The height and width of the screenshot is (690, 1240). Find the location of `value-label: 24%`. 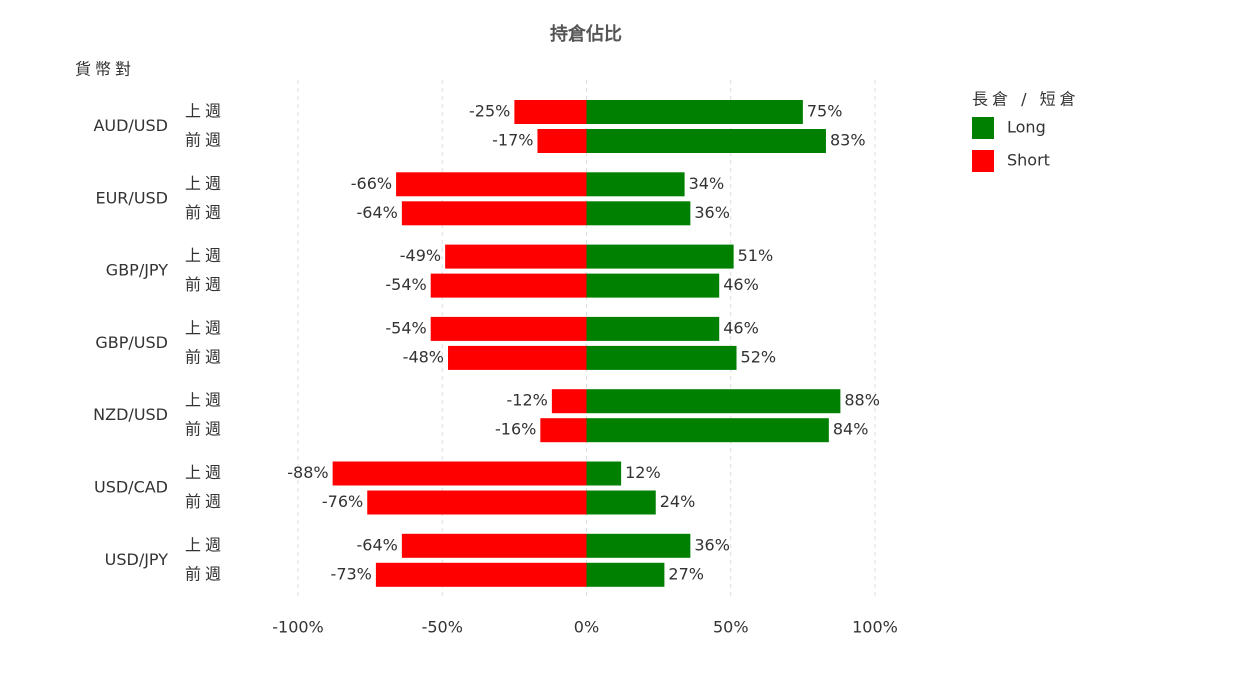

value-label: 24% is located at coordinates (678, 501).